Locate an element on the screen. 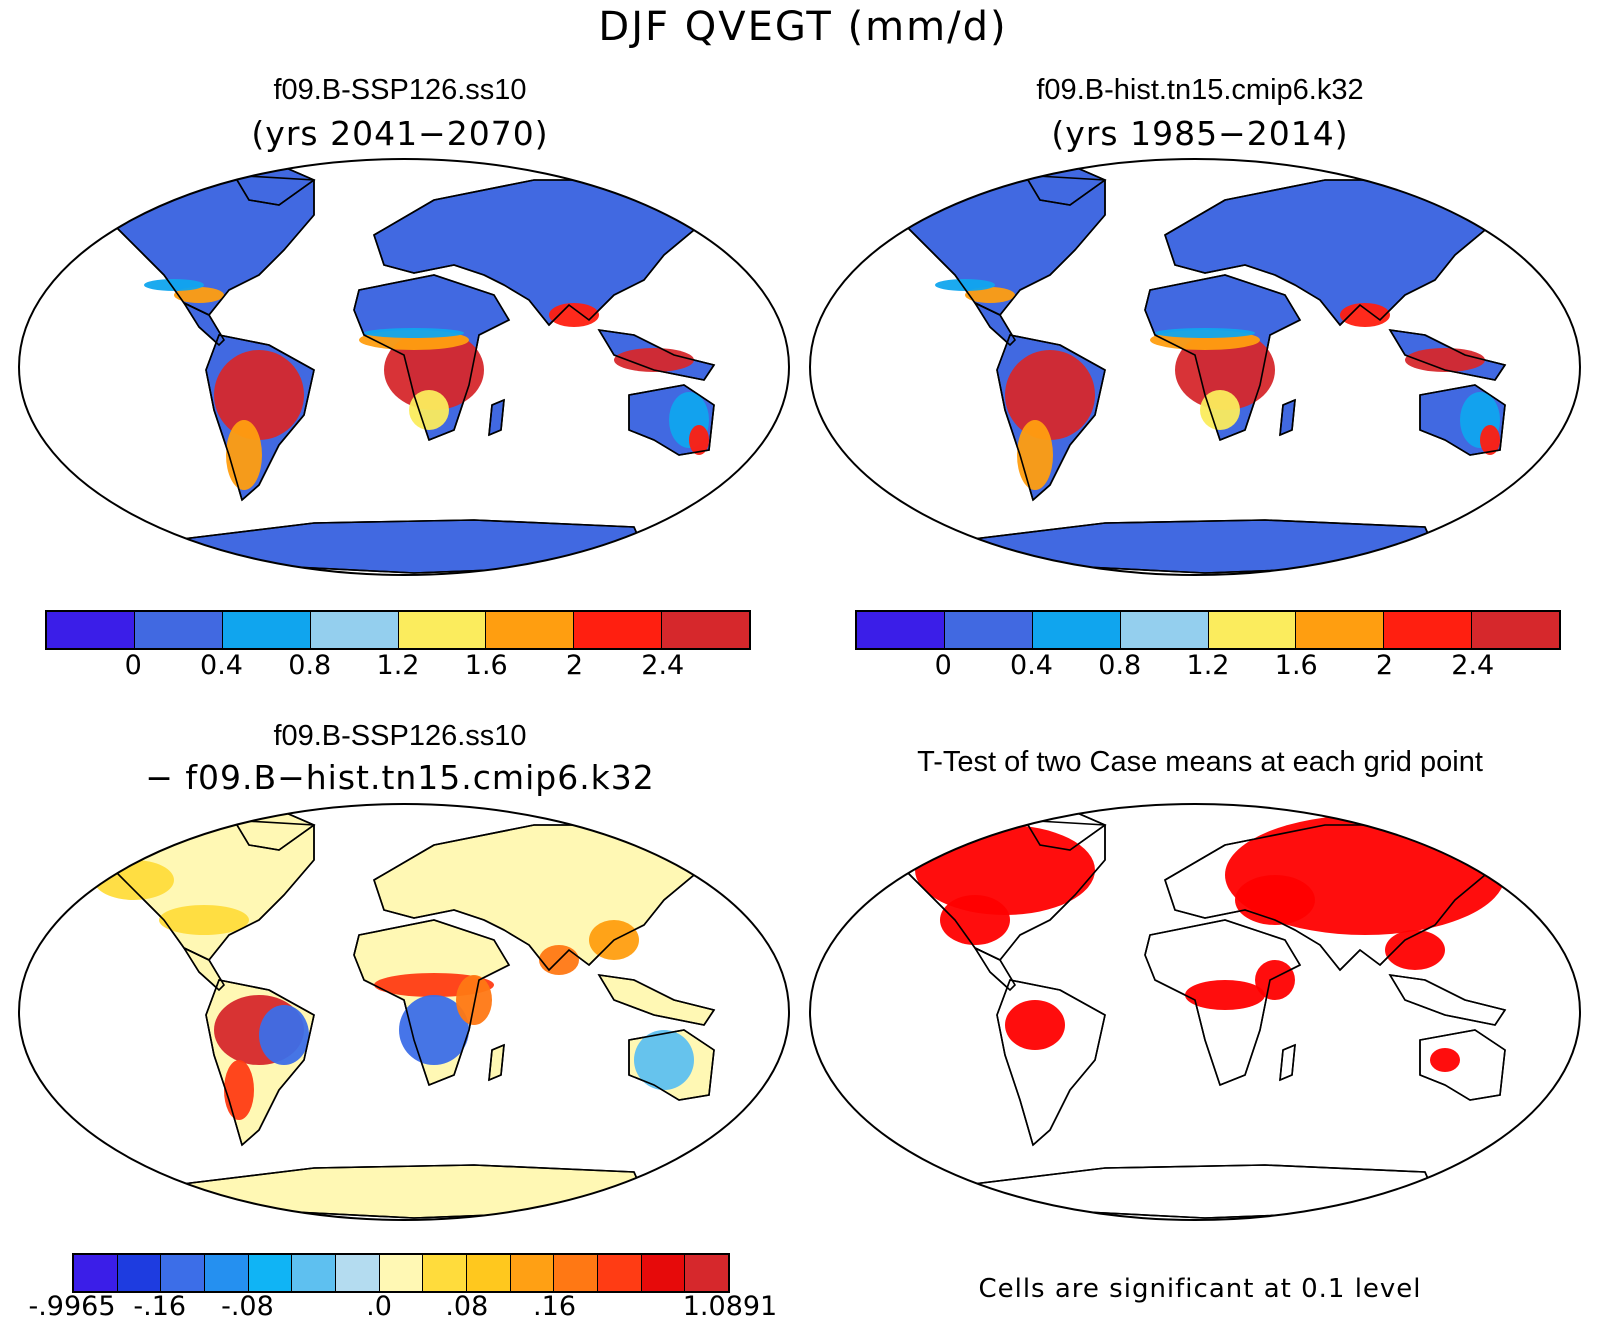 The width and height of the screenshot is (1606, 1323). panel-title-ssp126: f09.B-SSP126.ss10 is located at coordinates (400, 90).